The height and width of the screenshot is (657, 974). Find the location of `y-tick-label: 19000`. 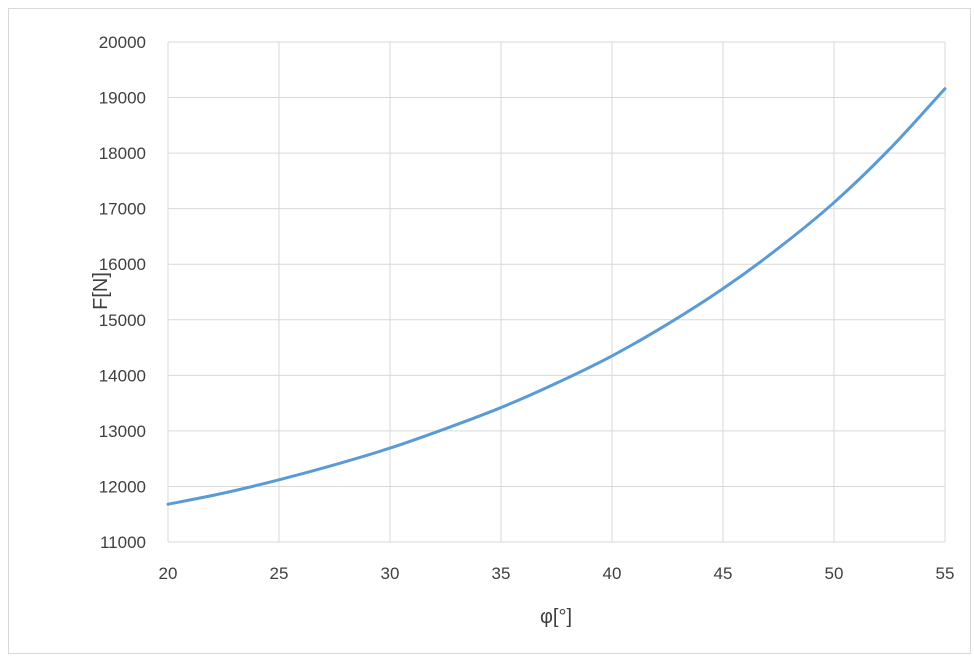

y-tick-label: 19000 is located at coordinates (122, 98).